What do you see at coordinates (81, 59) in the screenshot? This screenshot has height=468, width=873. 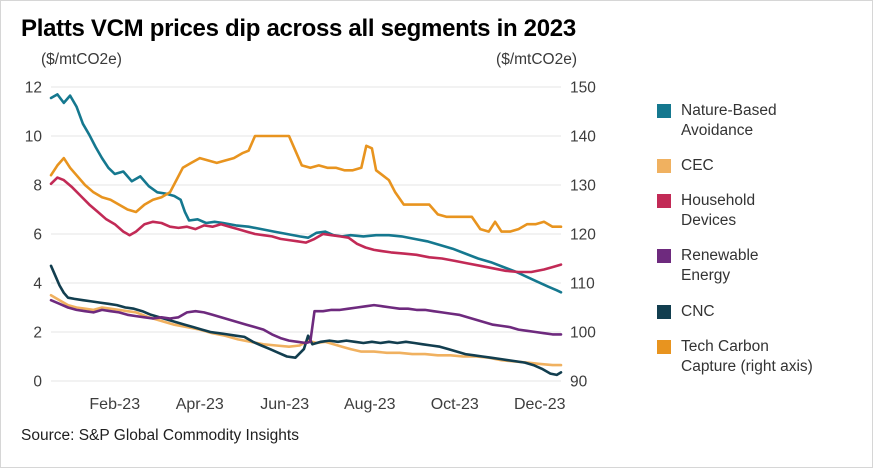 I see `left-axis-unit-label: ($/mtCO2e)` at bounding box center [81, 59].